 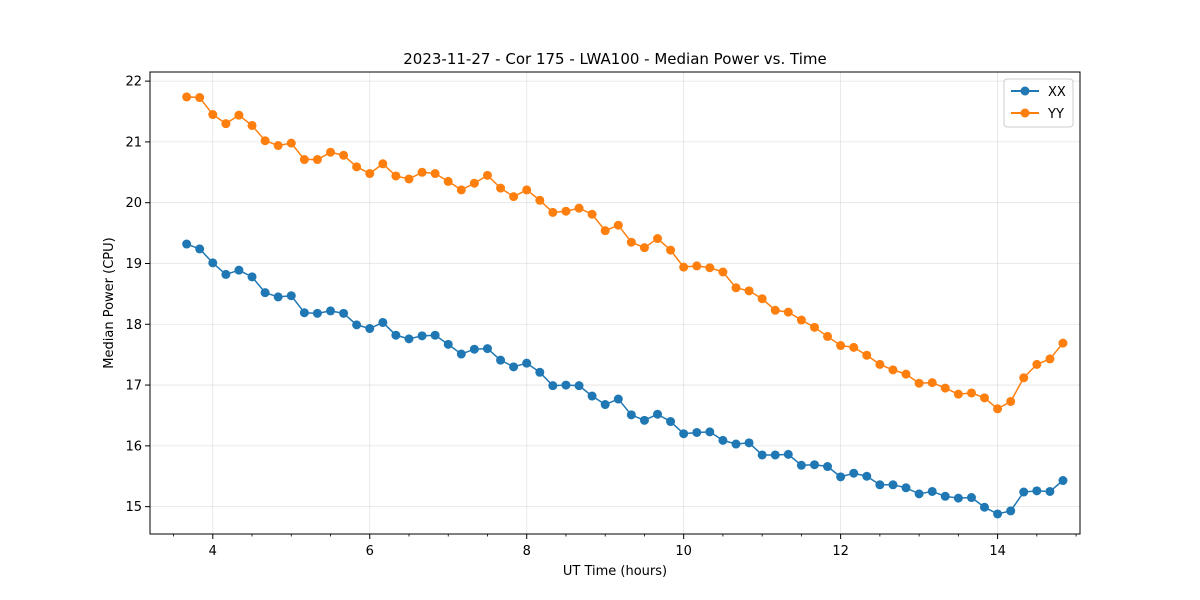 I want to click on y-tick-label: 21, so click(x=133, y=142).